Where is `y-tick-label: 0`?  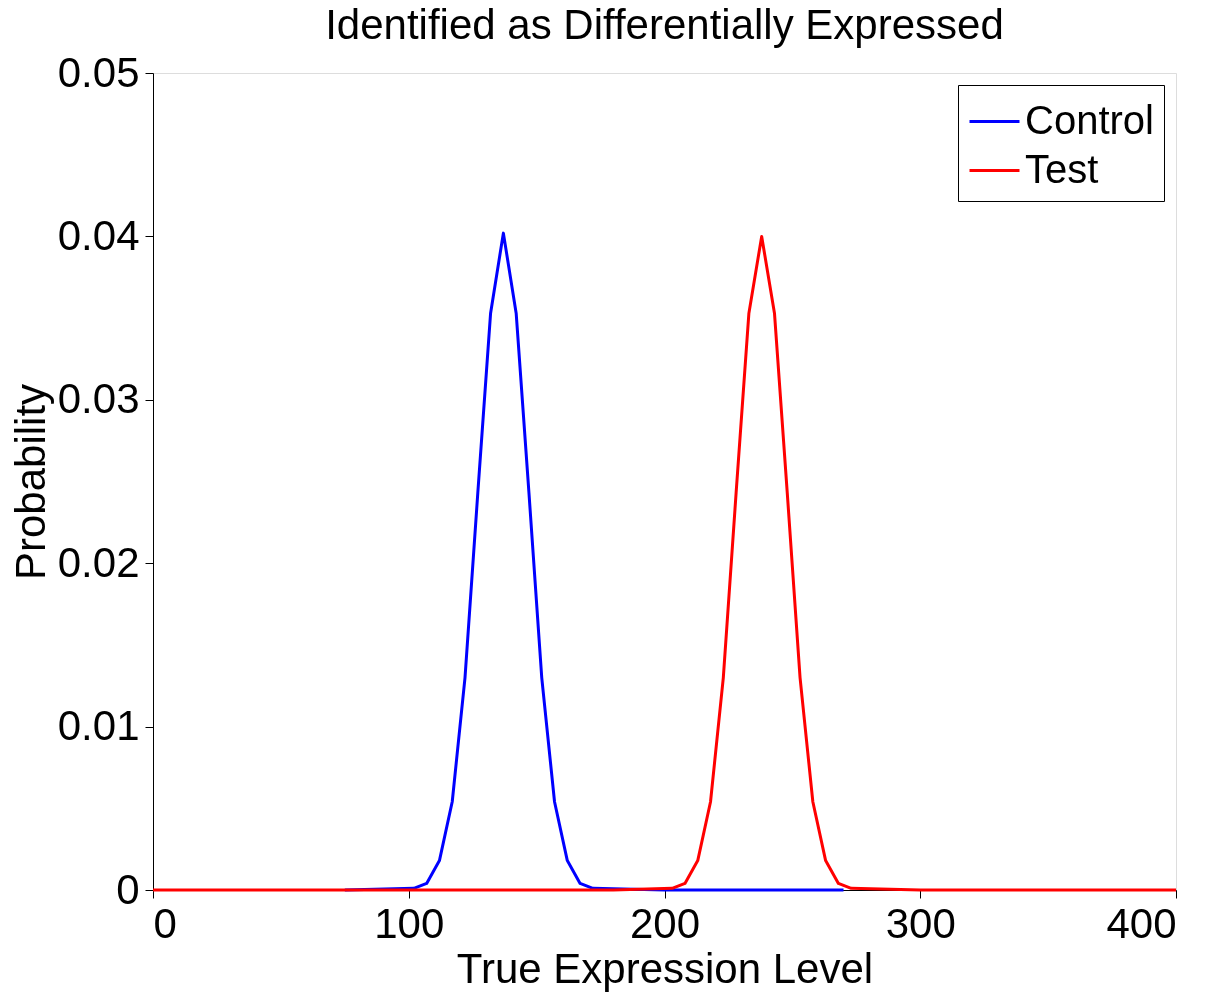 y-tick-label: 0 is located at coordinates (128, 889).